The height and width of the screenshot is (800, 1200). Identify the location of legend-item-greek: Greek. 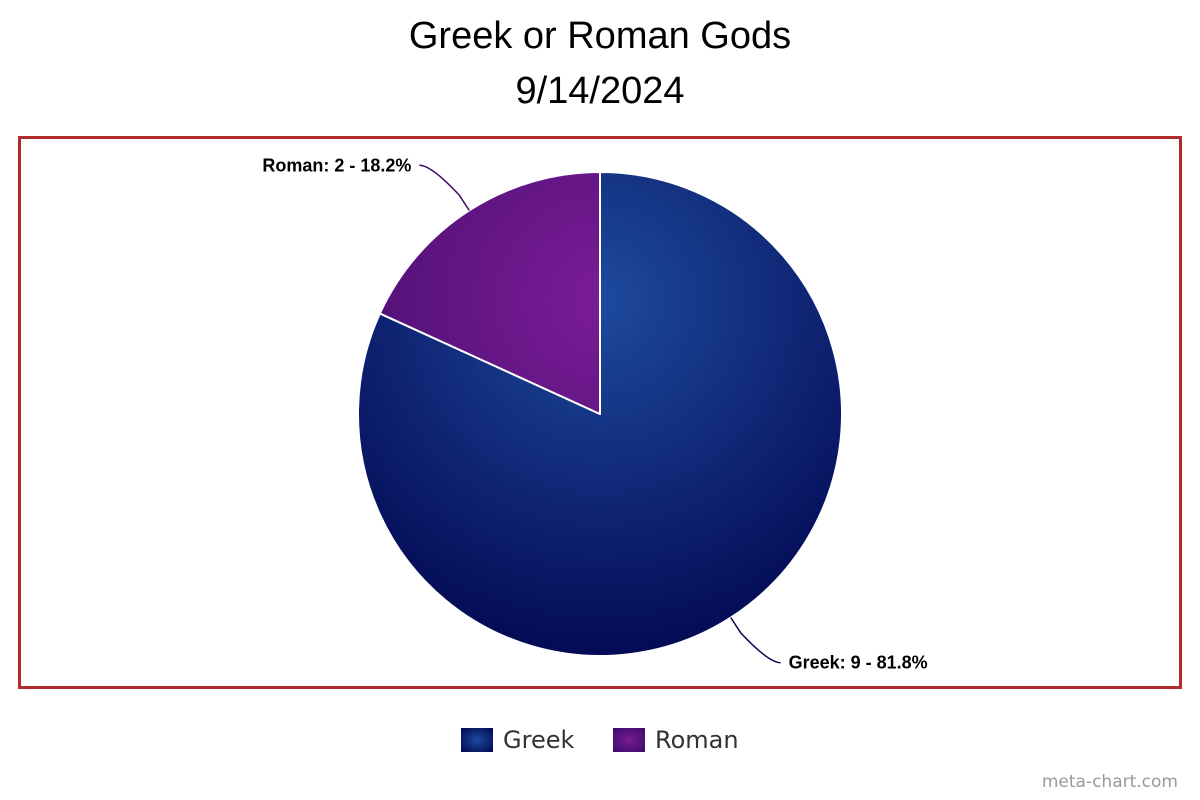
(517, 740).